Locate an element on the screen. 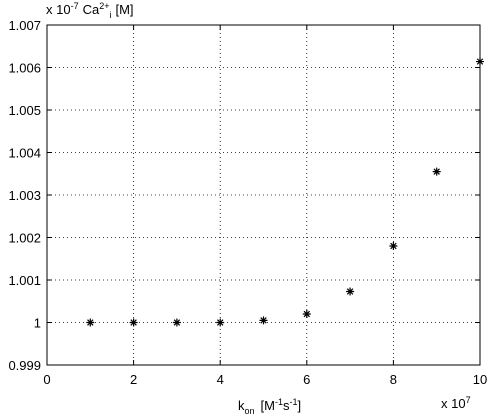  y-tick-label: 1.005 is located at coordinates (24, 110).